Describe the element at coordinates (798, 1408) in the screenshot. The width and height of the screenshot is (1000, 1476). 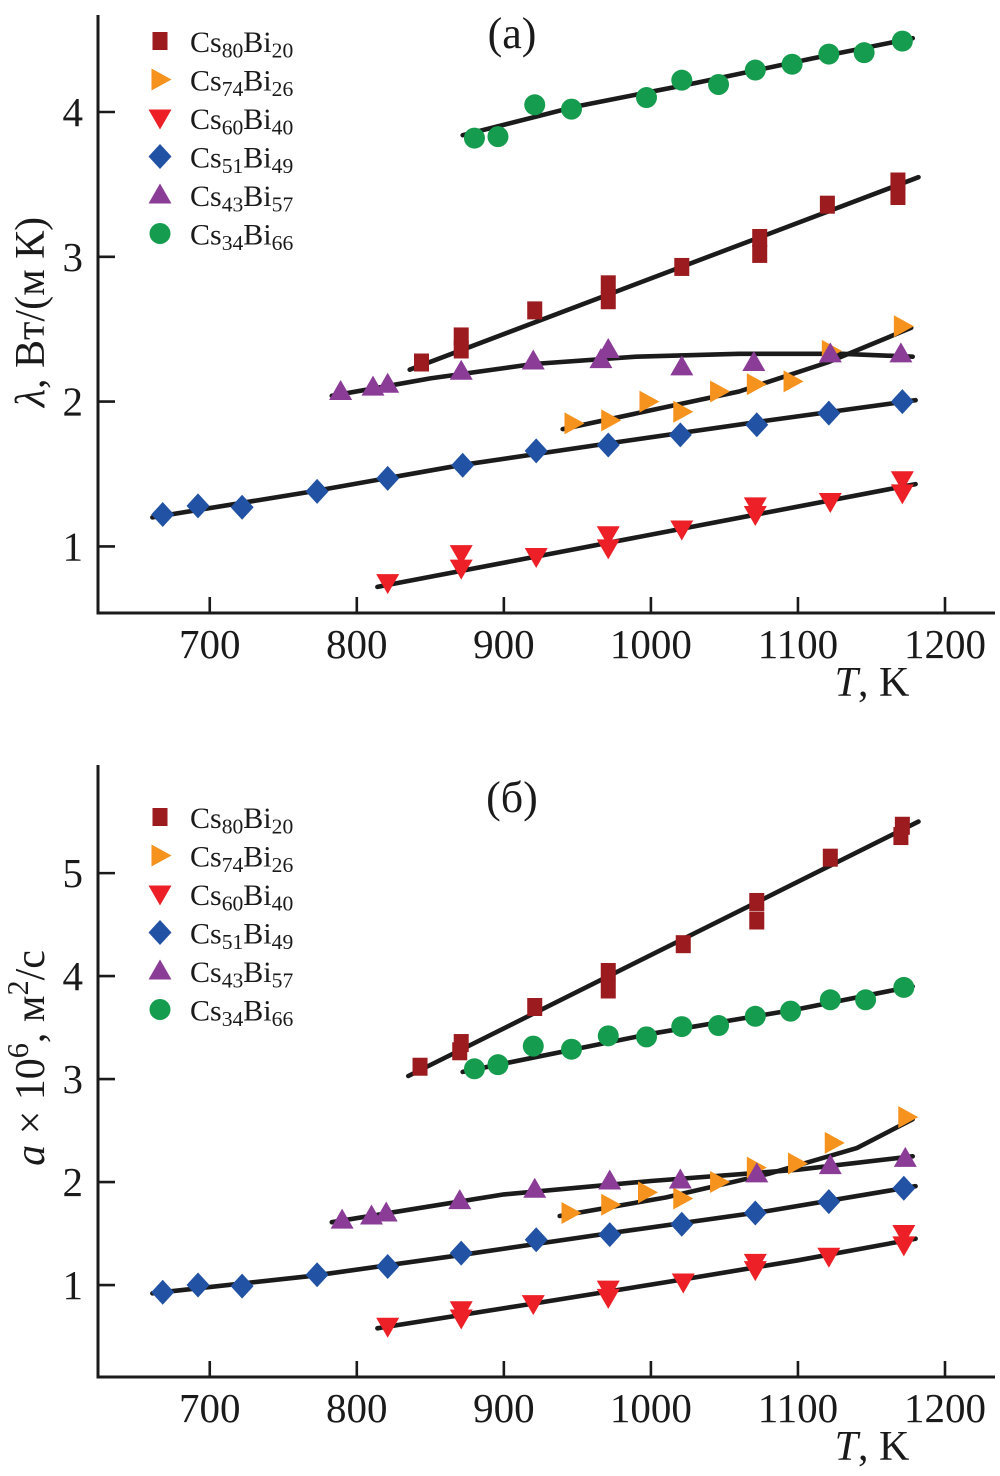
I see `x-tick-label: 1100` at that location.